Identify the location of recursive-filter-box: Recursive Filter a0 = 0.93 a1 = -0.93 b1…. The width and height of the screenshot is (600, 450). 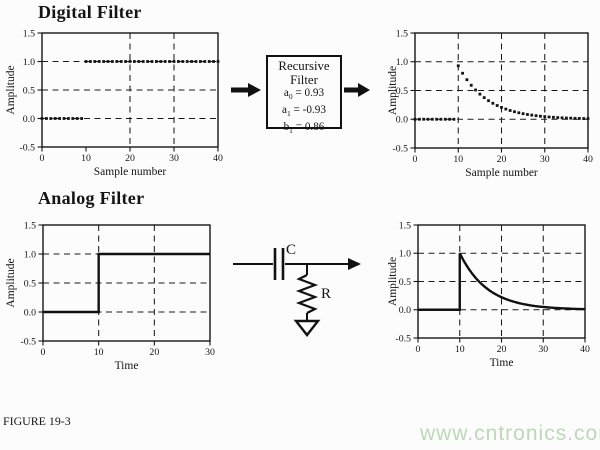
(304, 95).